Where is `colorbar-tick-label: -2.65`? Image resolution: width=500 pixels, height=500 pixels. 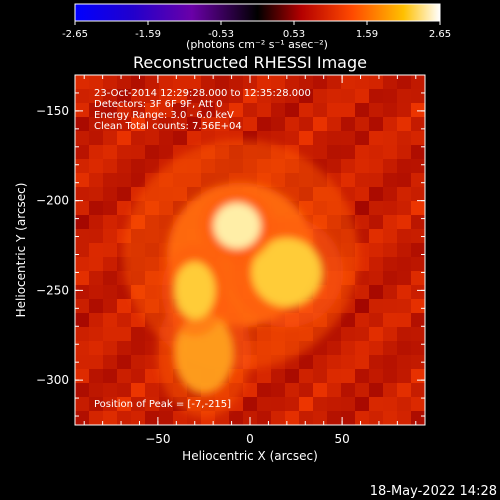
colorbar-tick-label: -2.65 is located at coordinates (75, 34).